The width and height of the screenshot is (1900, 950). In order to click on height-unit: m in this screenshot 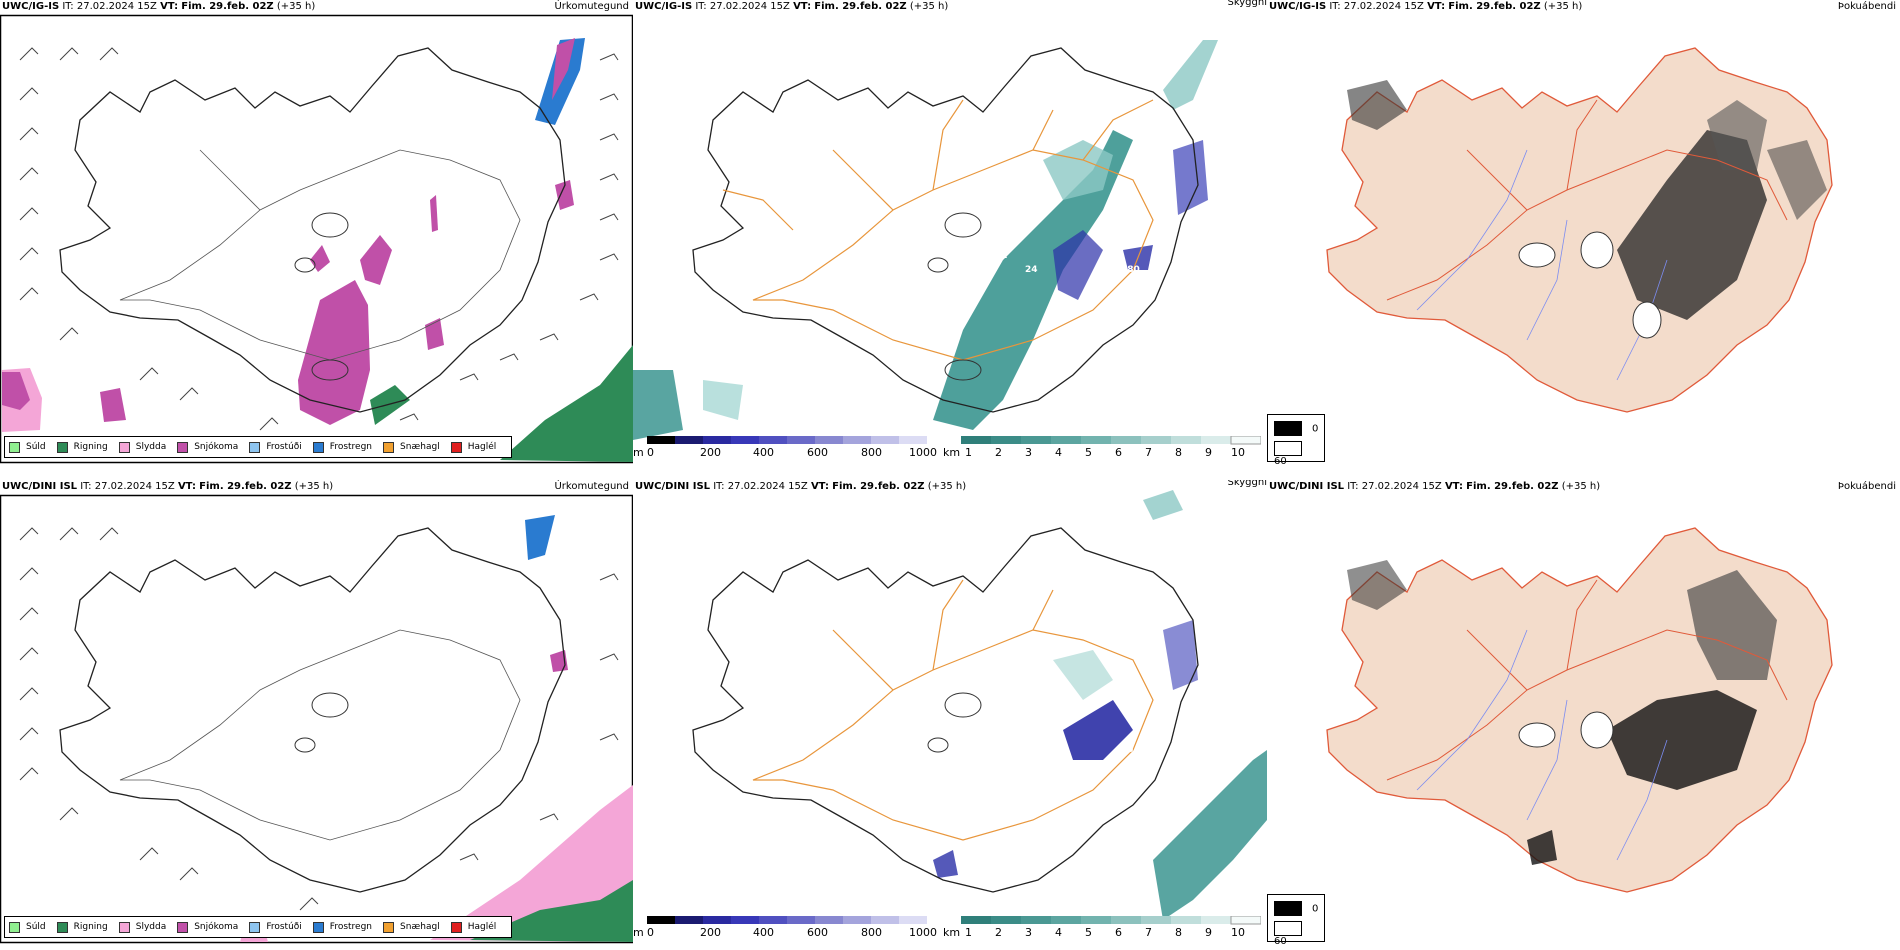, I will do `click(638, 452)`.